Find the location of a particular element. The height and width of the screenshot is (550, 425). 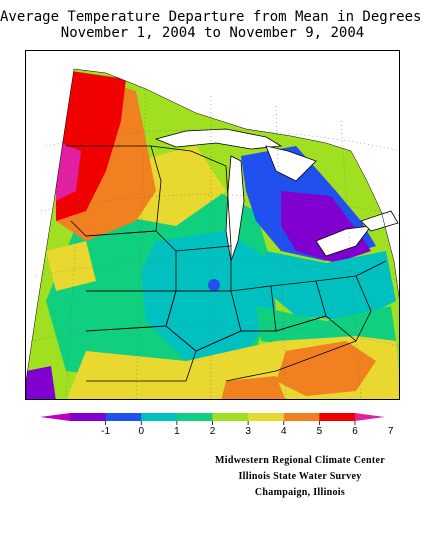

legend-tick-label: 7 is located at coordinates (390, 431).